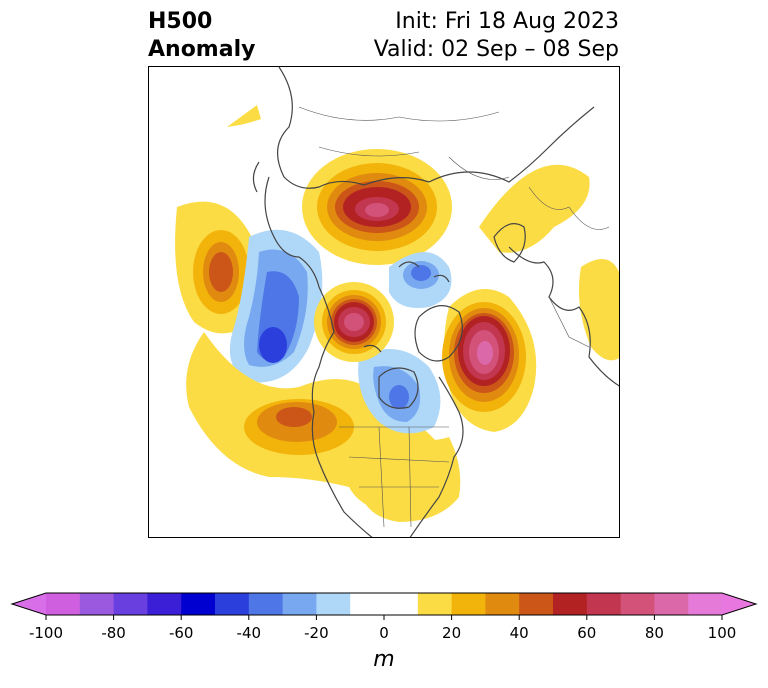 The height and width of the screenshot is (688, 768). Describe the element at coordinates (354, 322) in the screenshot. I see `anomaly-arctic-high` at that location.